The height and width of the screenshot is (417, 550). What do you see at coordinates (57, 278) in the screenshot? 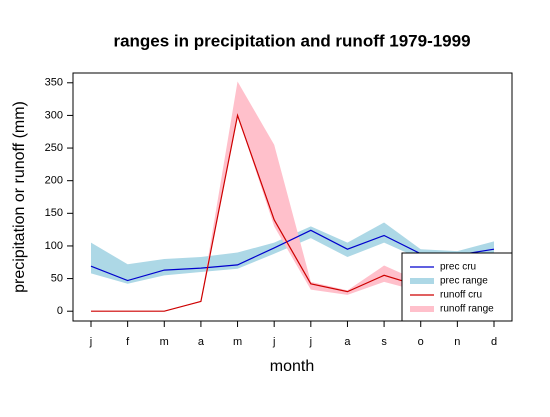
I see `y-tick-label: 50` at bounding box center [57, 278].